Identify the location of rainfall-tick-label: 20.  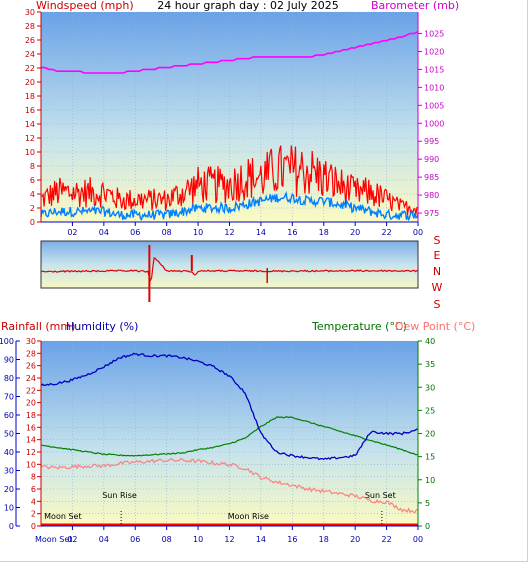
(31, 403).